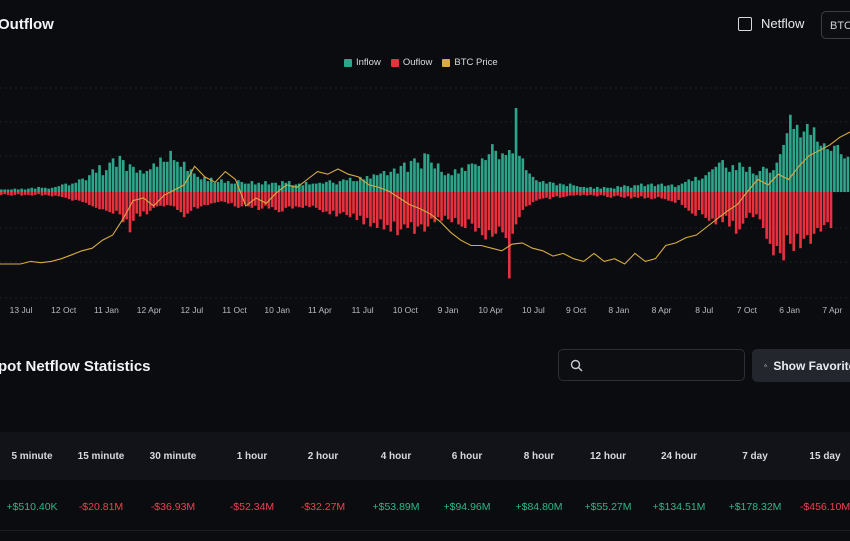 The image size is (850, 541). Describe the element at coordinates (755, 456) in the screenshot. I see `stats-column-header: 7 day` at that location.